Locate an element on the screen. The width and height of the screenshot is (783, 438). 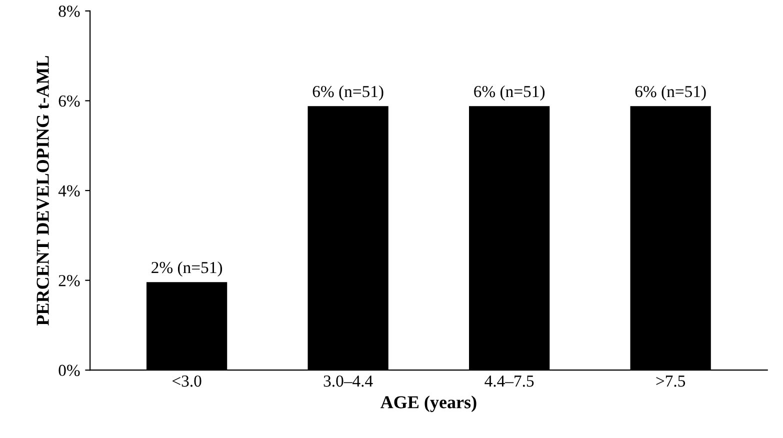
y-tick-label: 2% is located at coordinates (69, 280).